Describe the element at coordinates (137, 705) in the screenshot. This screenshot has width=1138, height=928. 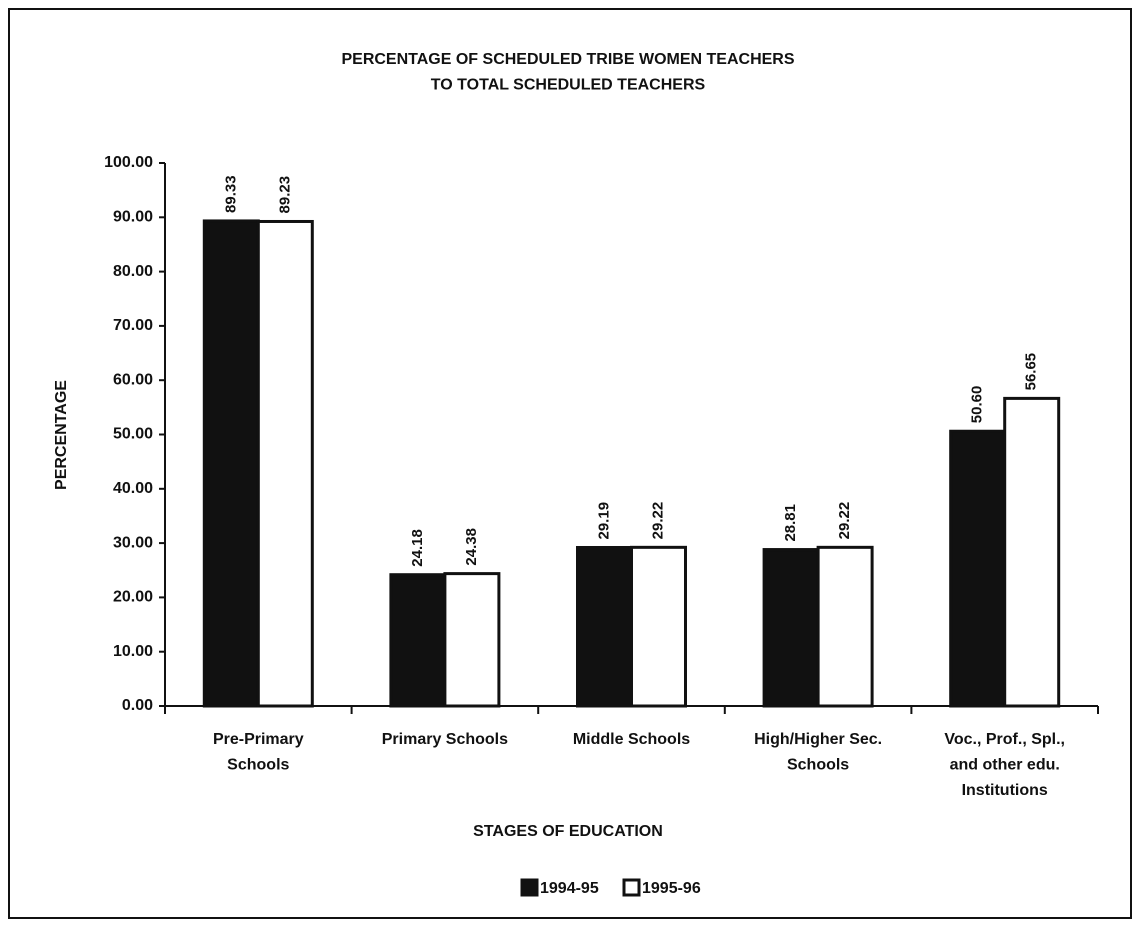
I see `y-tick-label: 0.00` at that location.